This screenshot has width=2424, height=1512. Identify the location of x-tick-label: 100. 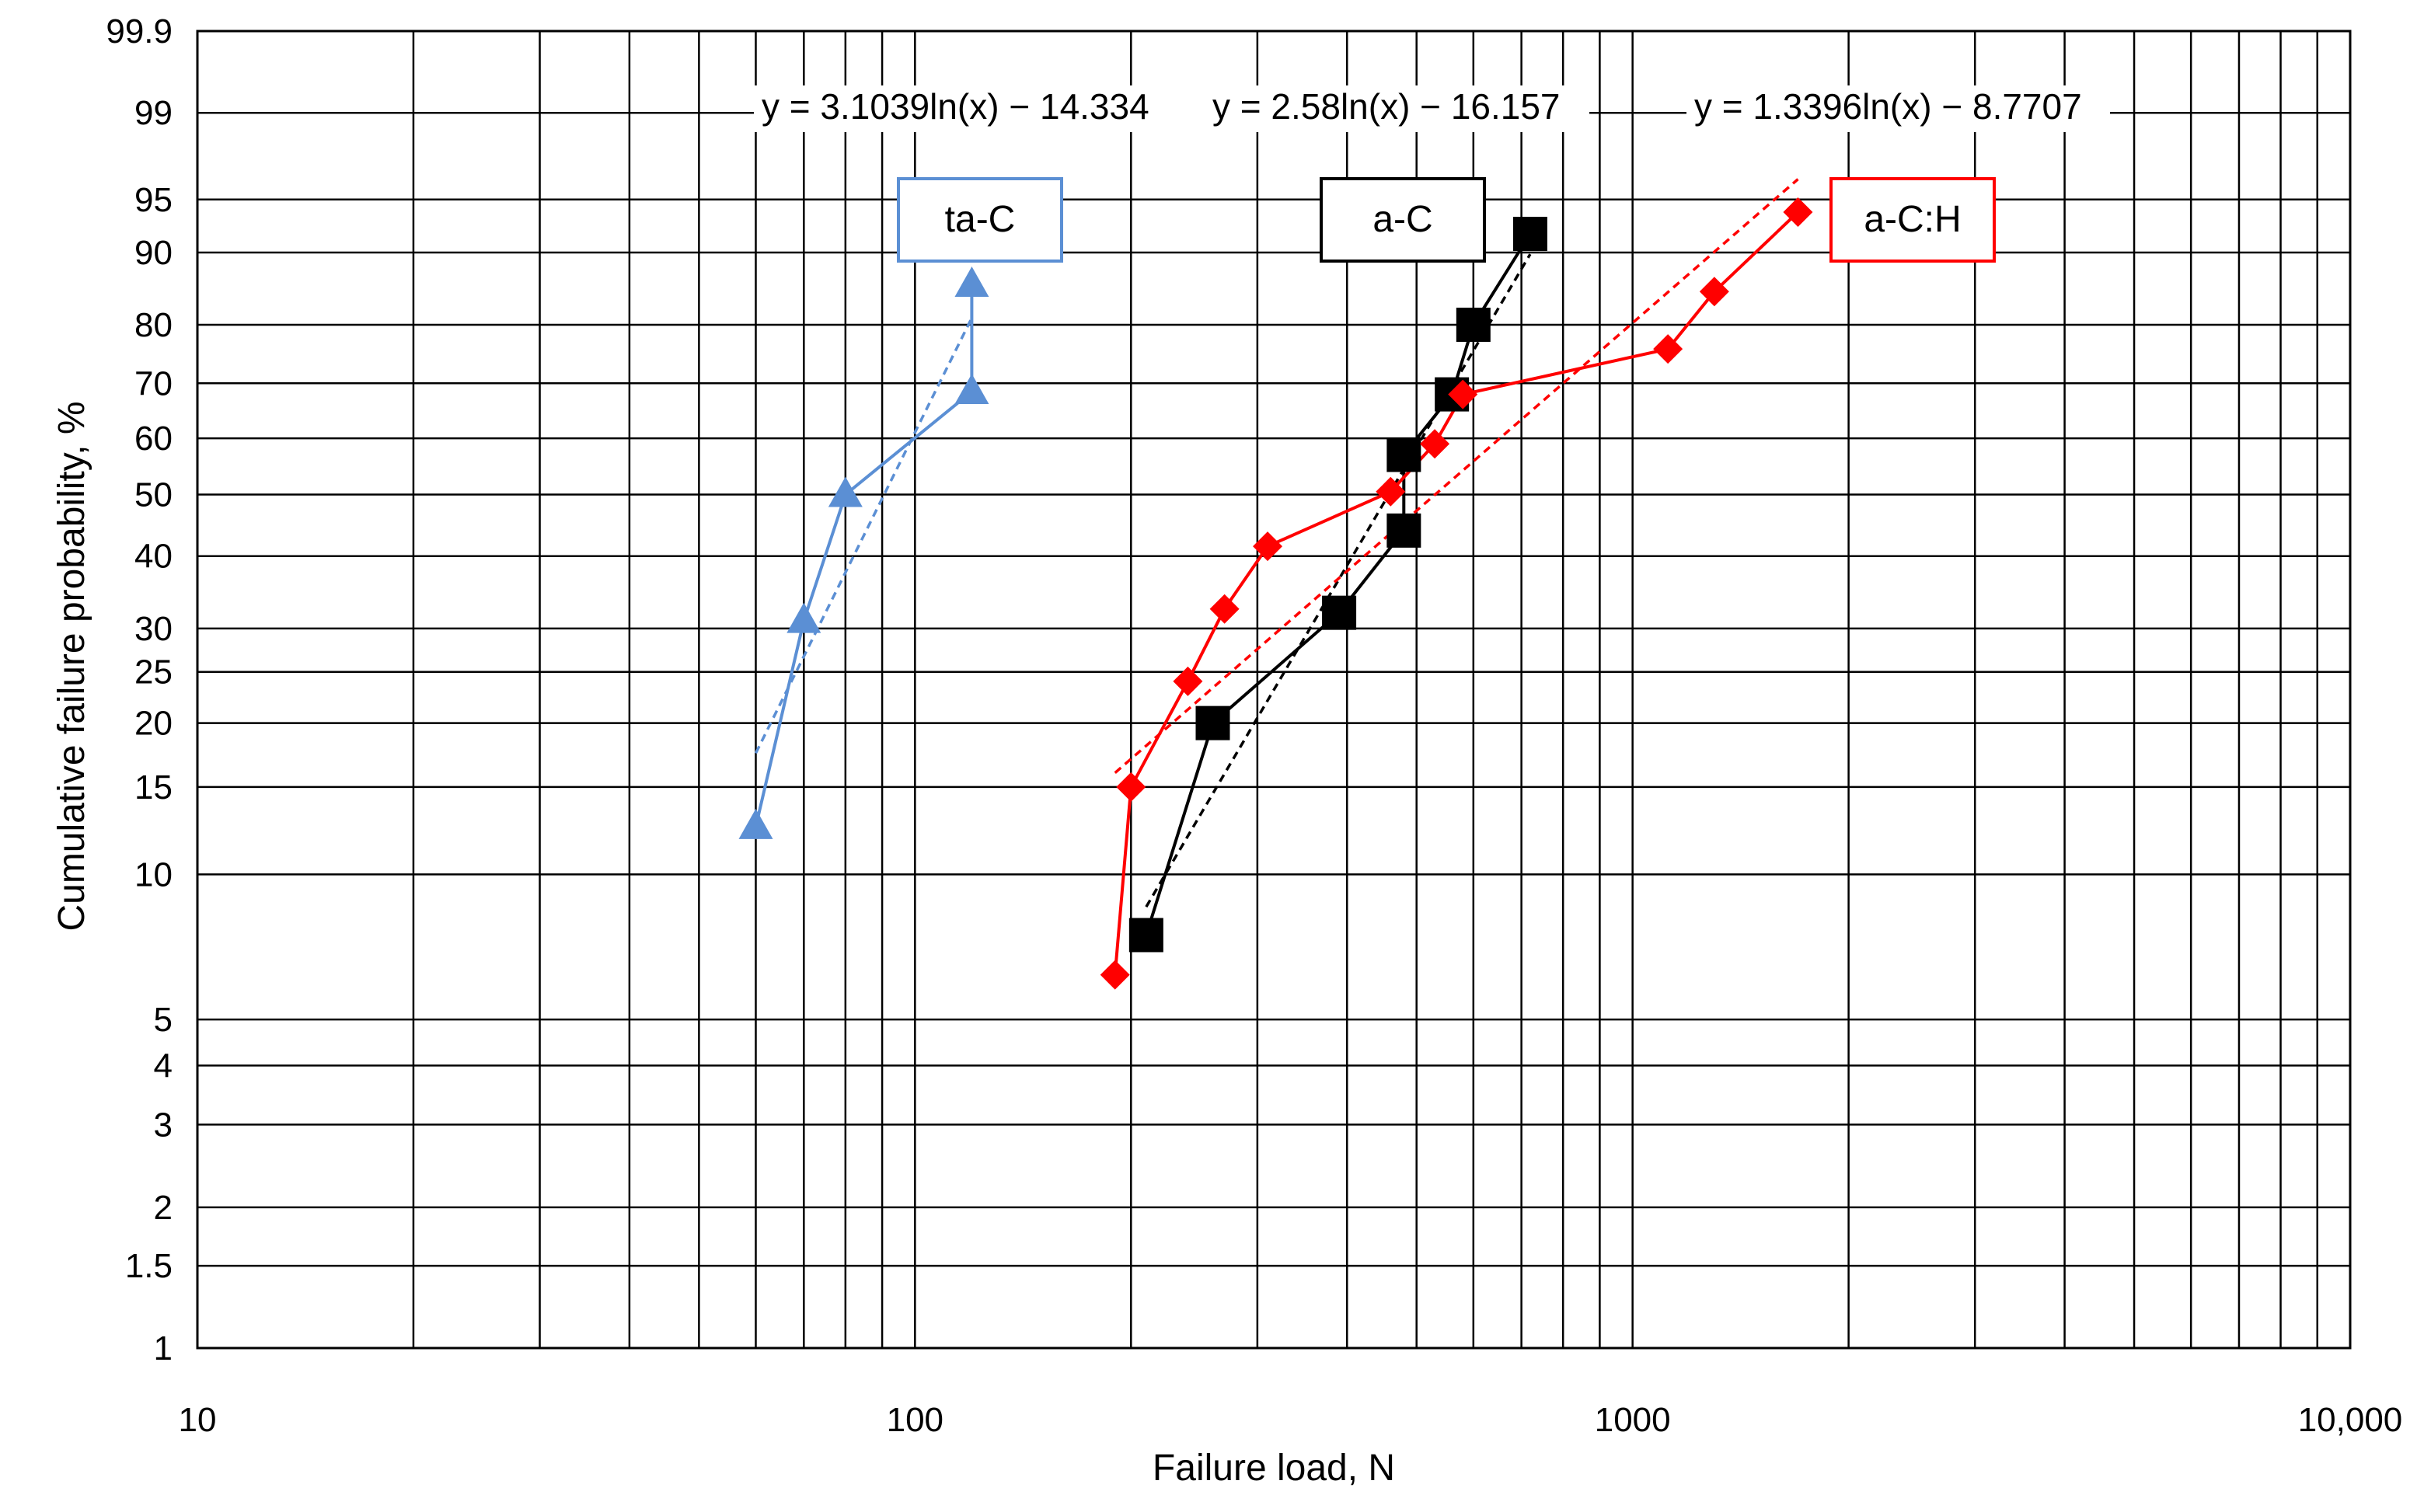
(915, 1420).